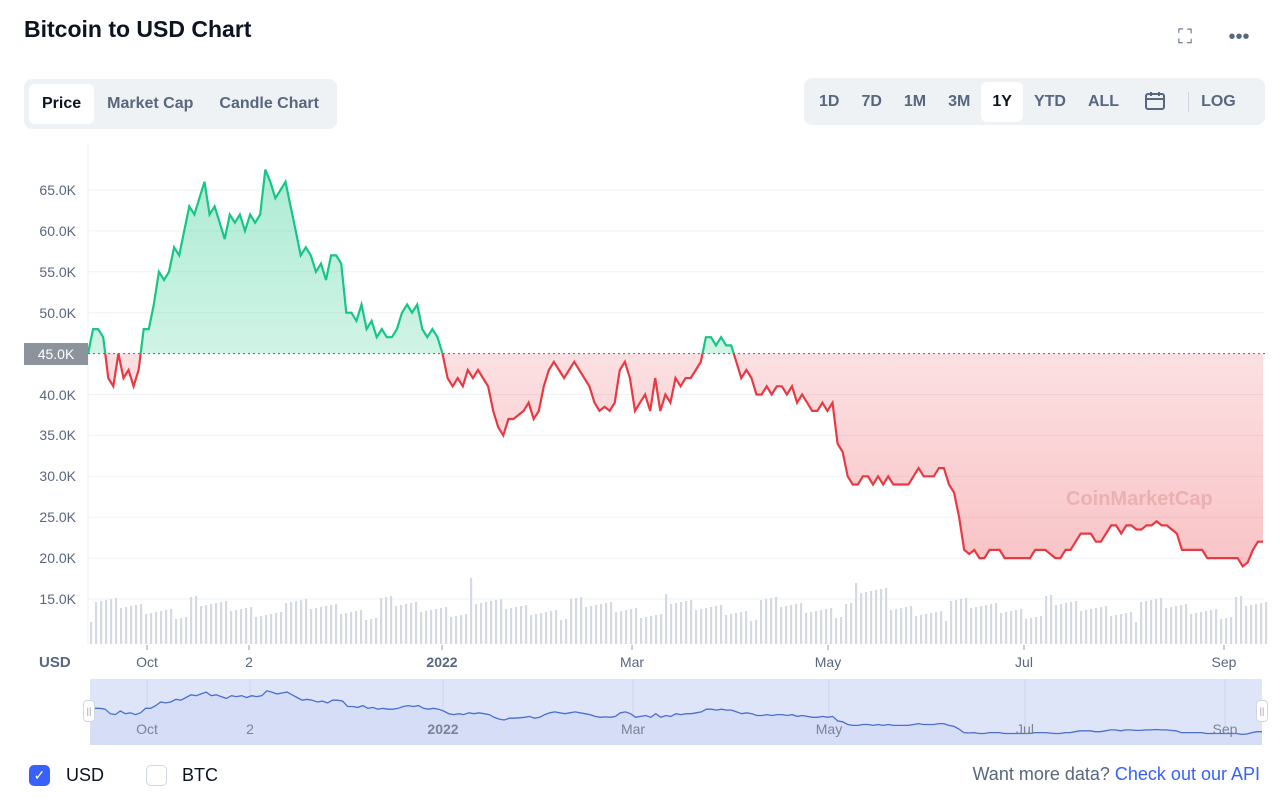 This screenshot has height=803, width=1280. What do you see at coordinates (915, 101) in the screenshot?
I see `range-1m: 1M` at bounding box center [915, 101].